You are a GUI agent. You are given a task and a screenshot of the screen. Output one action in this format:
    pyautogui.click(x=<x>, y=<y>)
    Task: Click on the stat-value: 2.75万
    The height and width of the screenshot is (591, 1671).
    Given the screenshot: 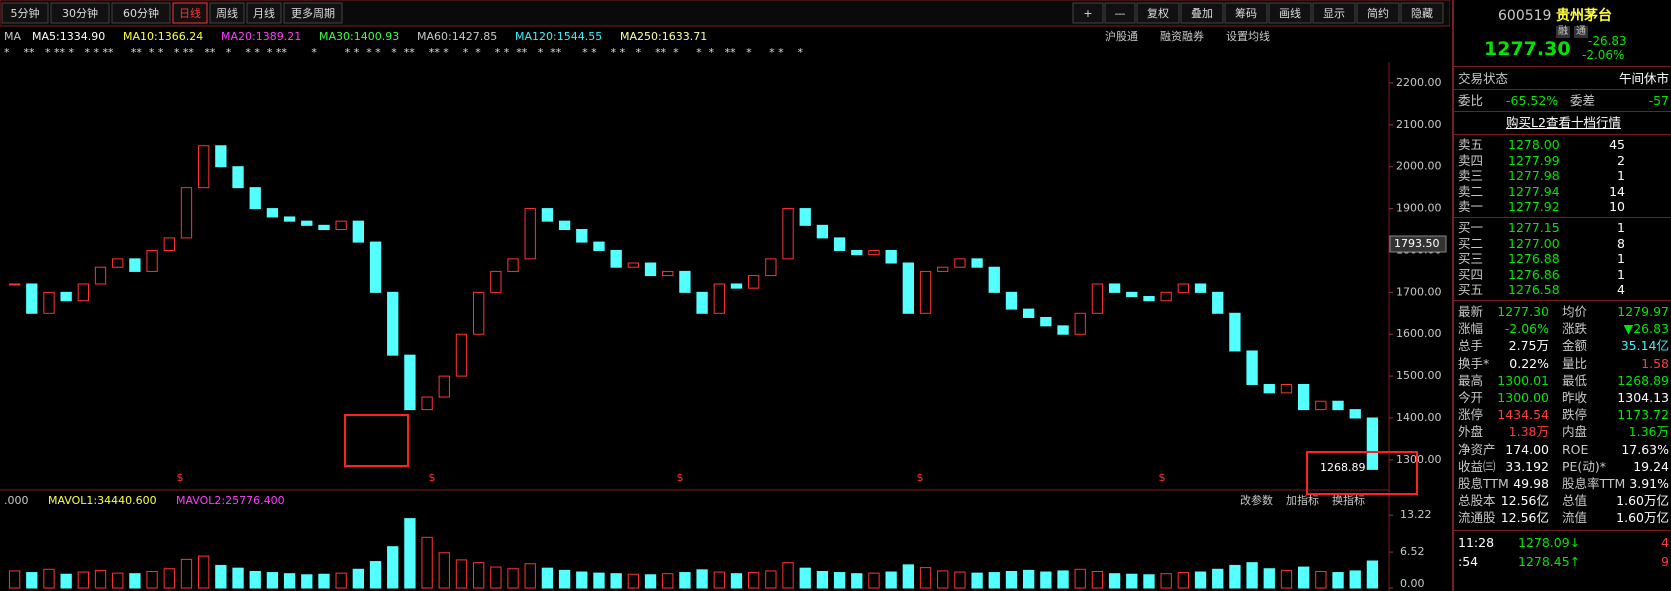 What is the action you would take?
    pyautogui.click(x=1528, y=346)
    